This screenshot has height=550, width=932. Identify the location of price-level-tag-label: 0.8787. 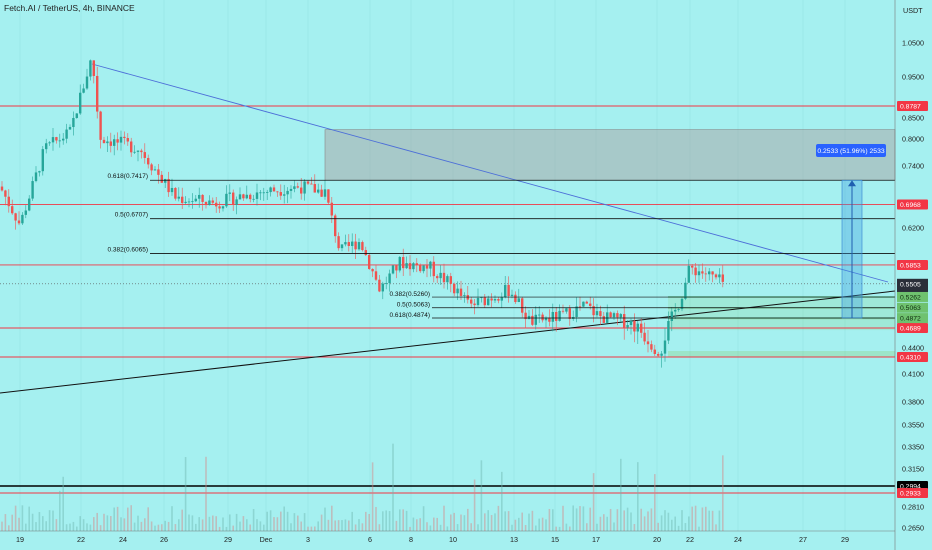
(910, 107).